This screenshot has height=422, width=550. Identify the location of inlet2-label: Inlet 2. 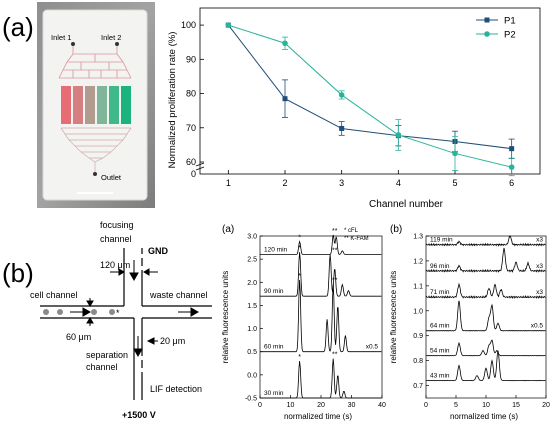
(111, 37).